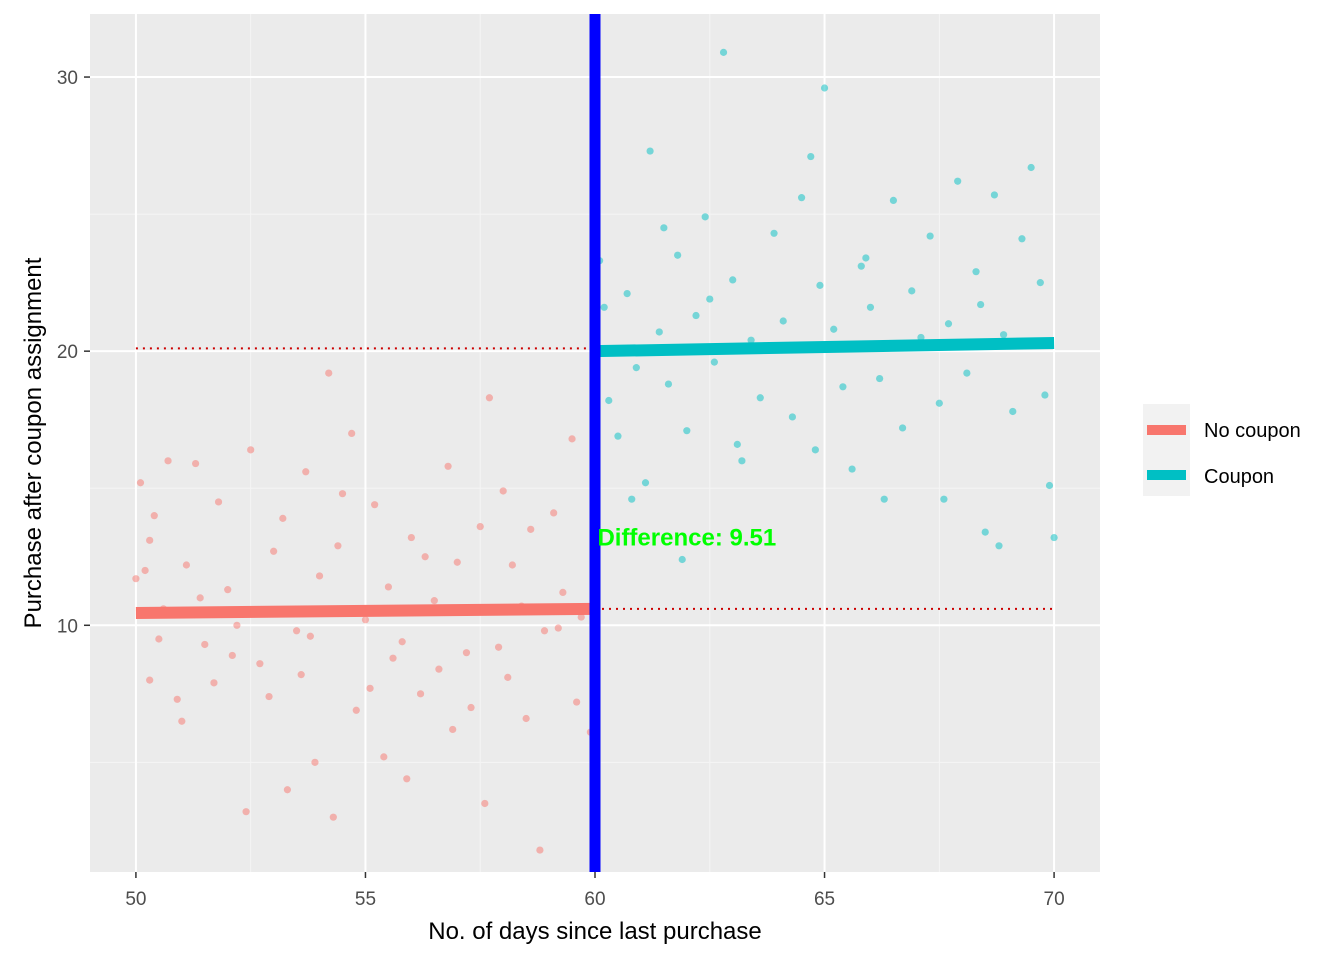 This screenshot has width=1344, height=960. I want to click on y-axis-title: Purchase after coupon assignment, so click(33, 442).